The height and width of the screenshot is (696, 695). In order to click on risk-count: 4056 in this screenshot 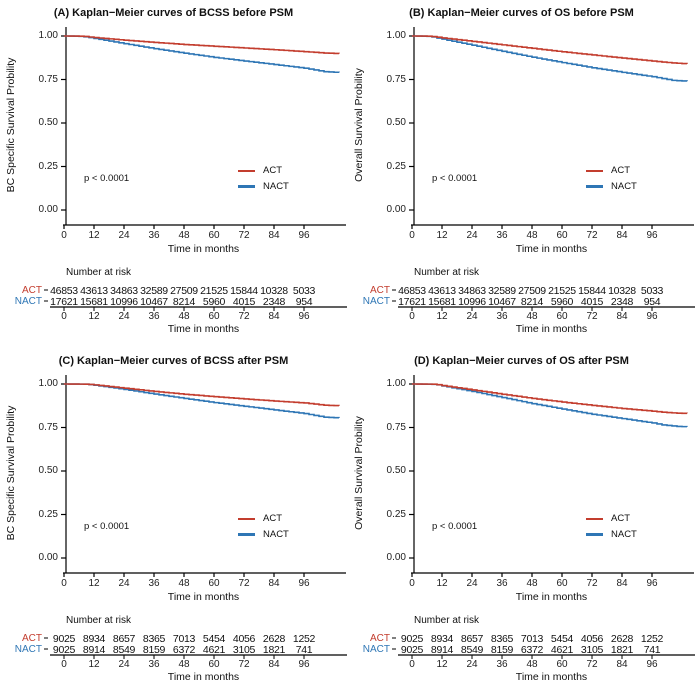, I will do `click(244, 639)`.